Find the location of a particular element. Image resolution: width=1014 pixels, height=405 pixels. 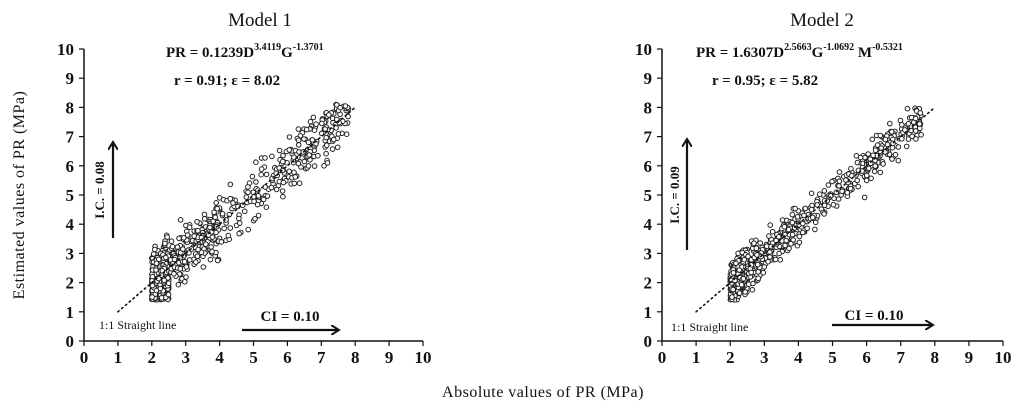

x-tick-label: 10 is located at coordinates (1003, 357).